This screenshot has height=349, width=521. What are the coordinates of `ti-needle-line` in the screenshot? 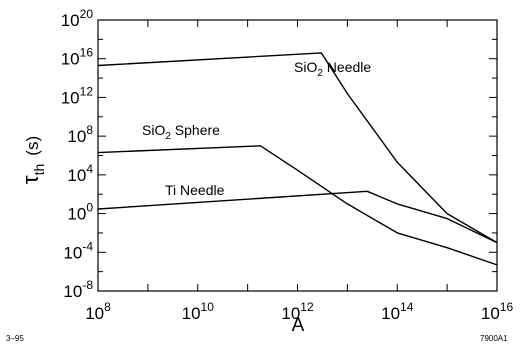 It's located at (297, 217).